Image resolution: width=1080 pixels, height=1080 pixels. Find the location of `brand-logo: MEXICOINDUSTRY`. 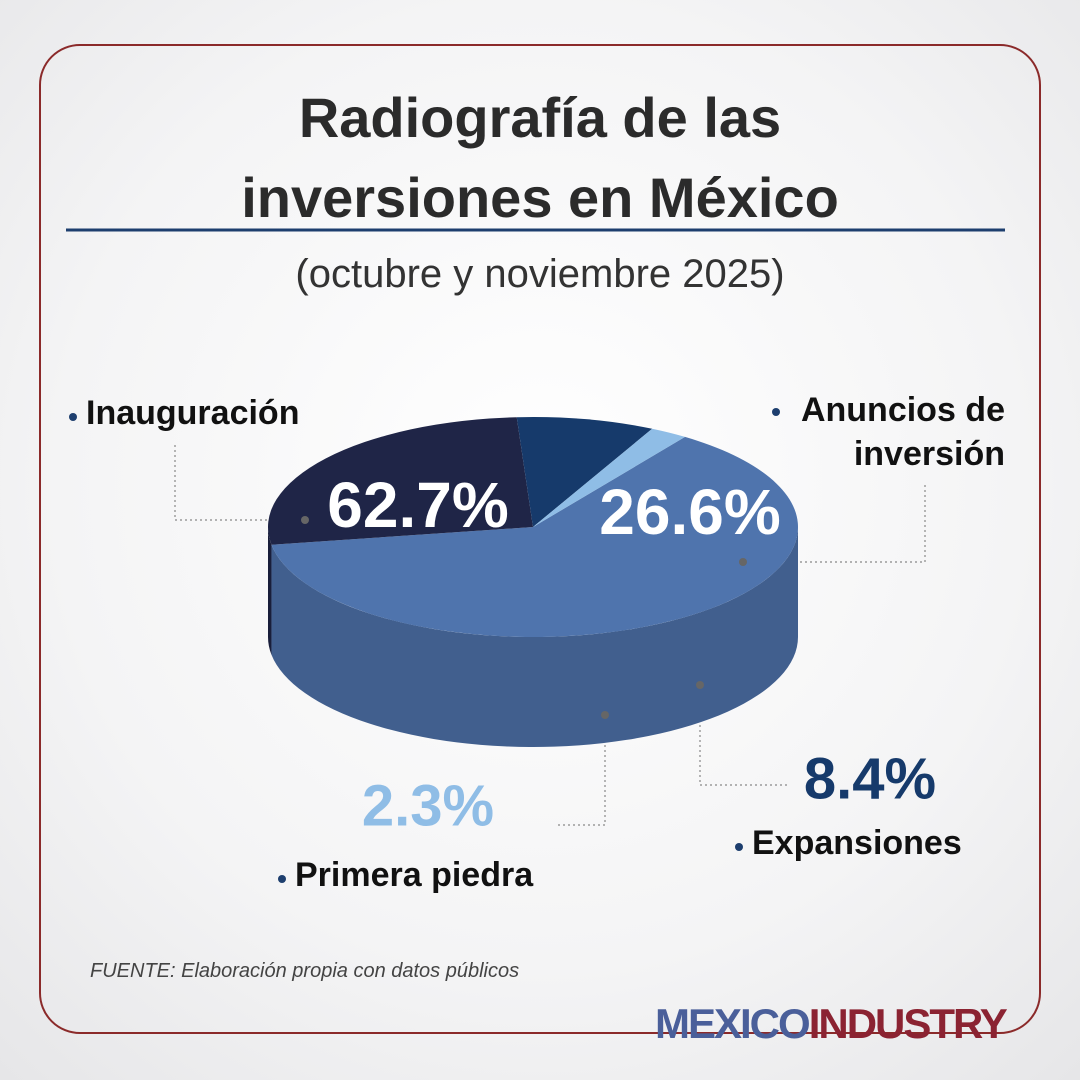

brand-logo: MEXICOINDUSTRY is located at coordinates (831, 1024).